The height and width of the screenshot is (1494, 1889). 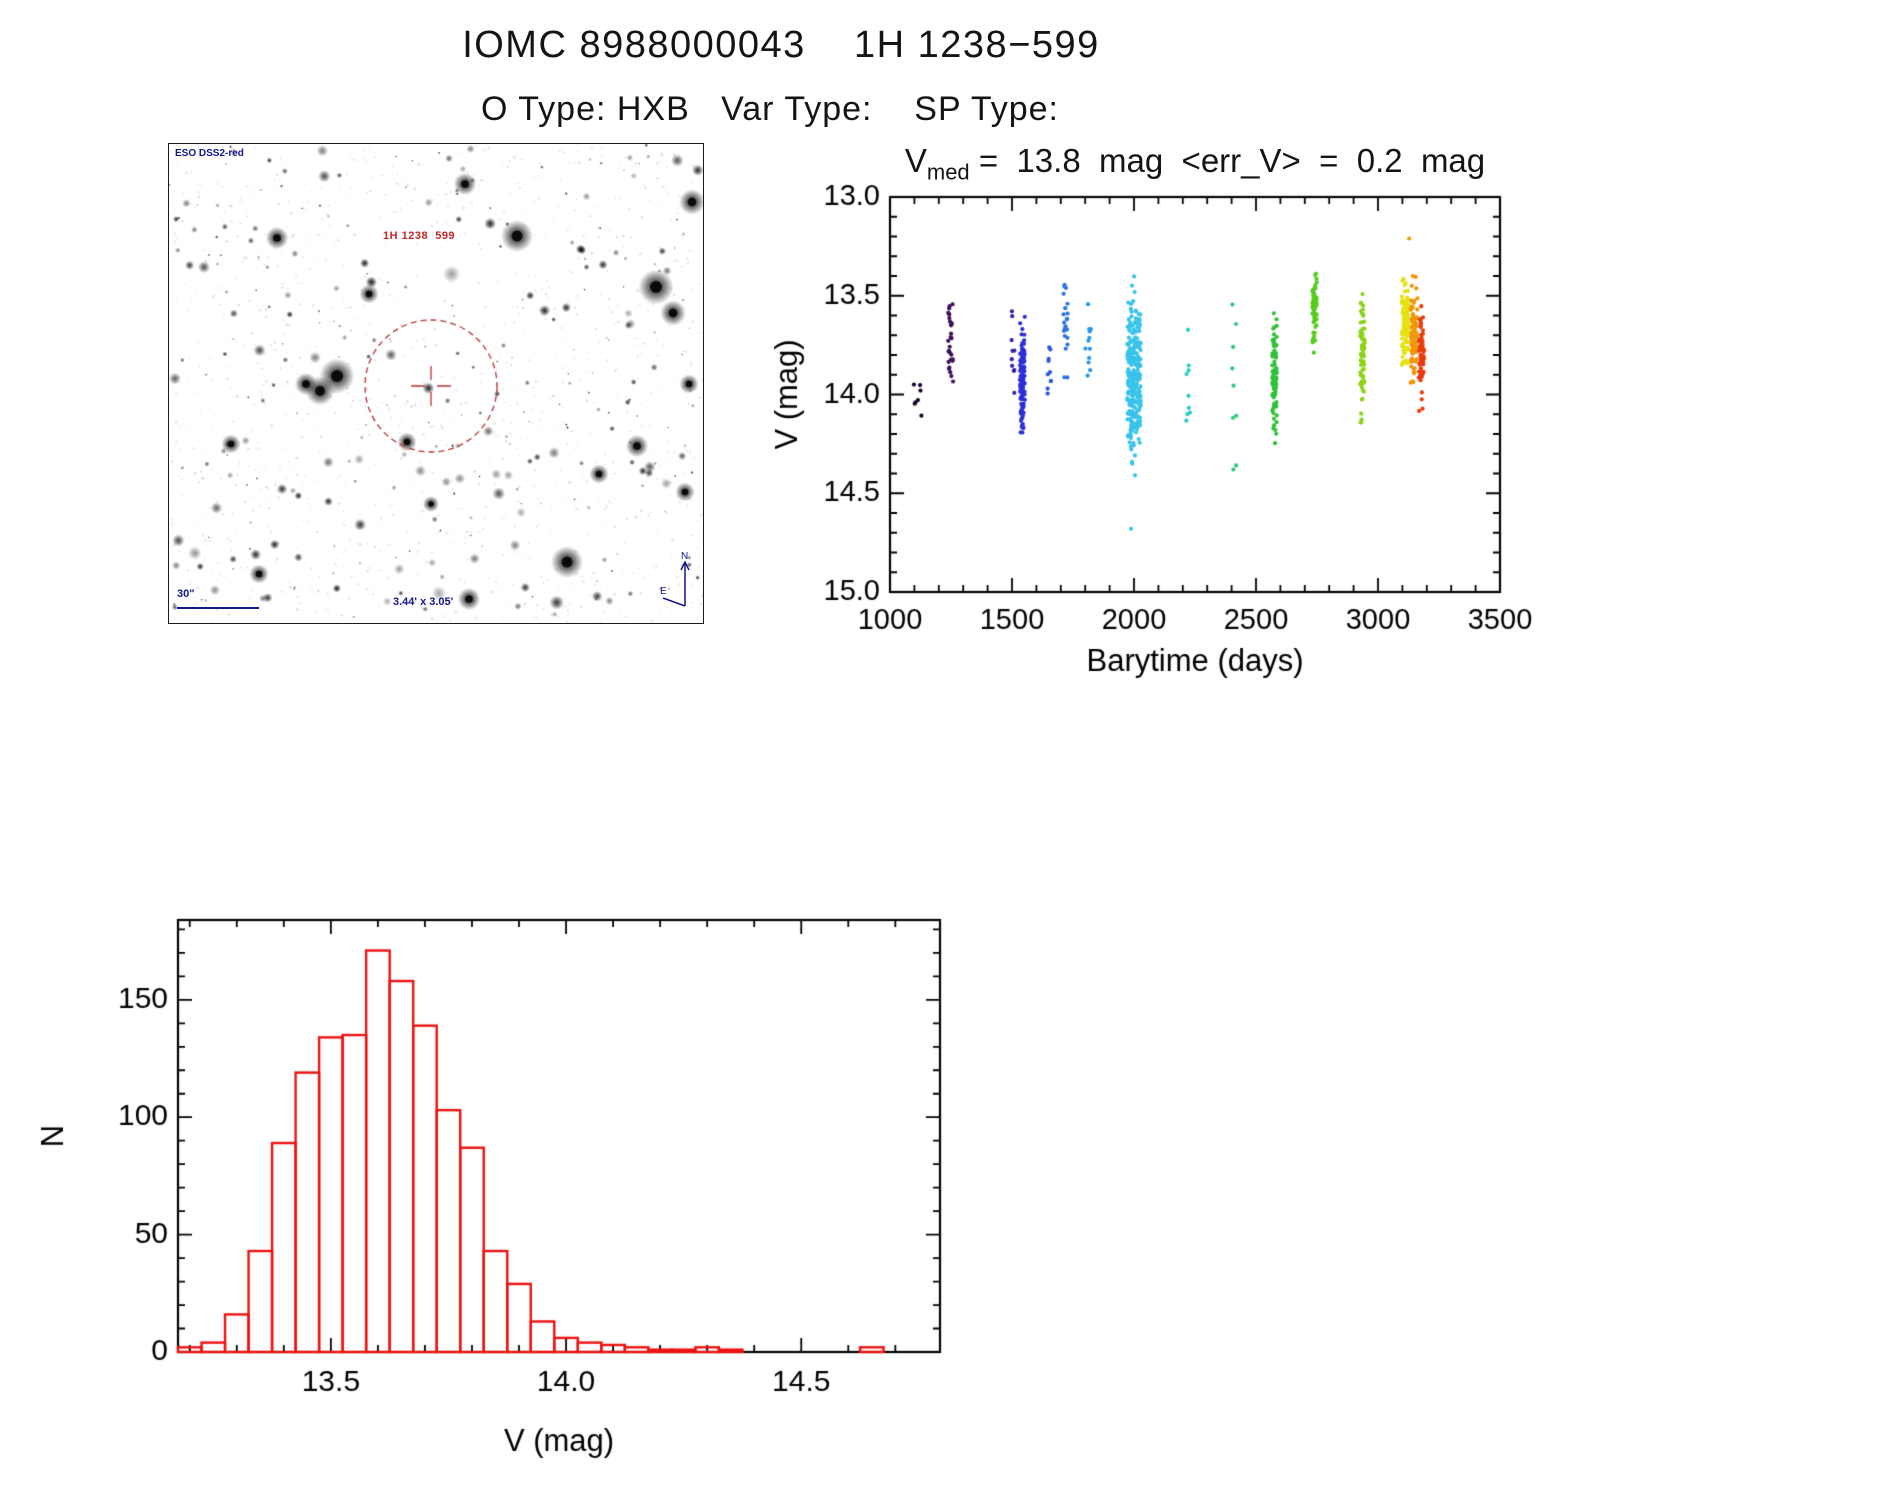 What do you see at coordinates (209, 153) in the screenshot?
I see `survey-label: ESO DSS2-red` at bounding box center [209, 153].